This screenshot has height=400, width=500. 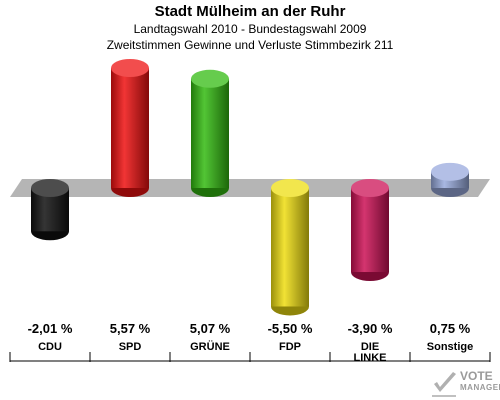 What do you see at coordinates (450, 347) in the screenshot?
I see `category-label: Sonstige` at bounding box center [450, 347].